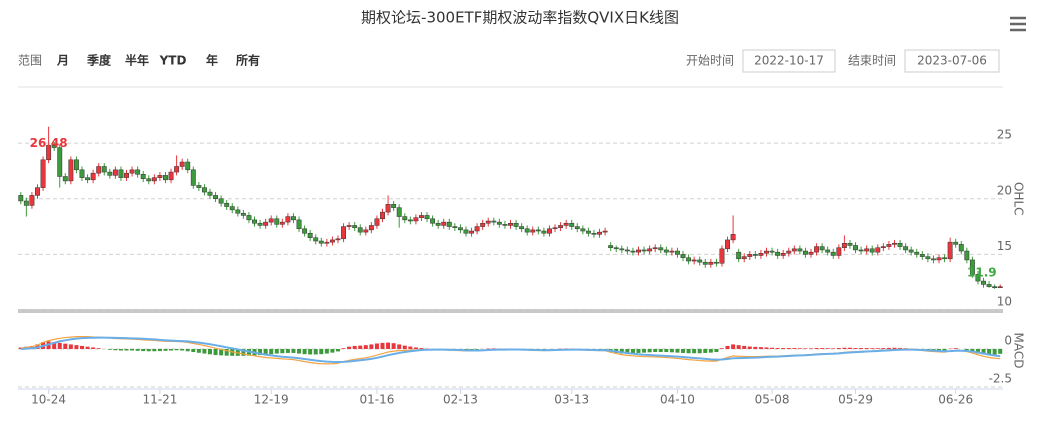 The width and height of the screenshot is (1040, 431). I want to click on x-tick-label: 06-26, so click(955, 400).